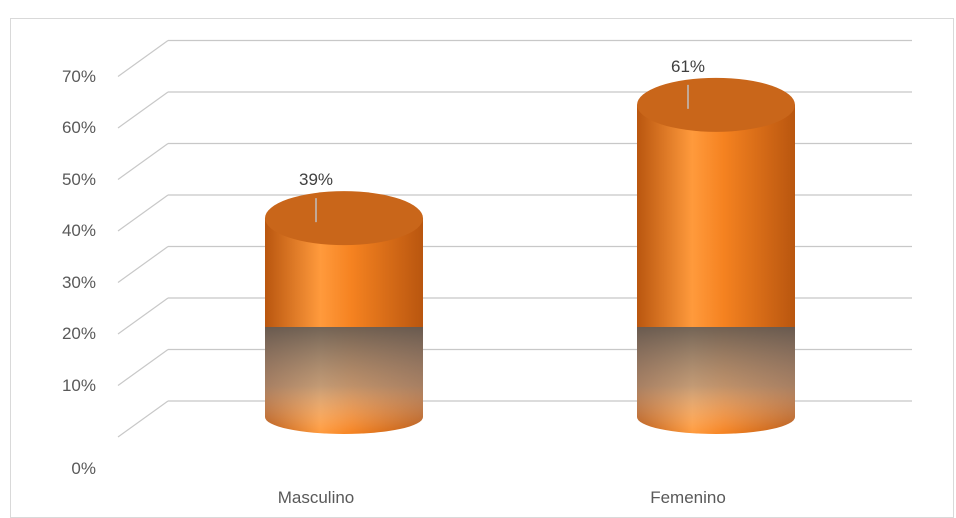 This screenshot has width=956, height=518. Describe the element at coordinates (78, 179) in the screenshot. I see `y-tick-label: 50%` at that location.